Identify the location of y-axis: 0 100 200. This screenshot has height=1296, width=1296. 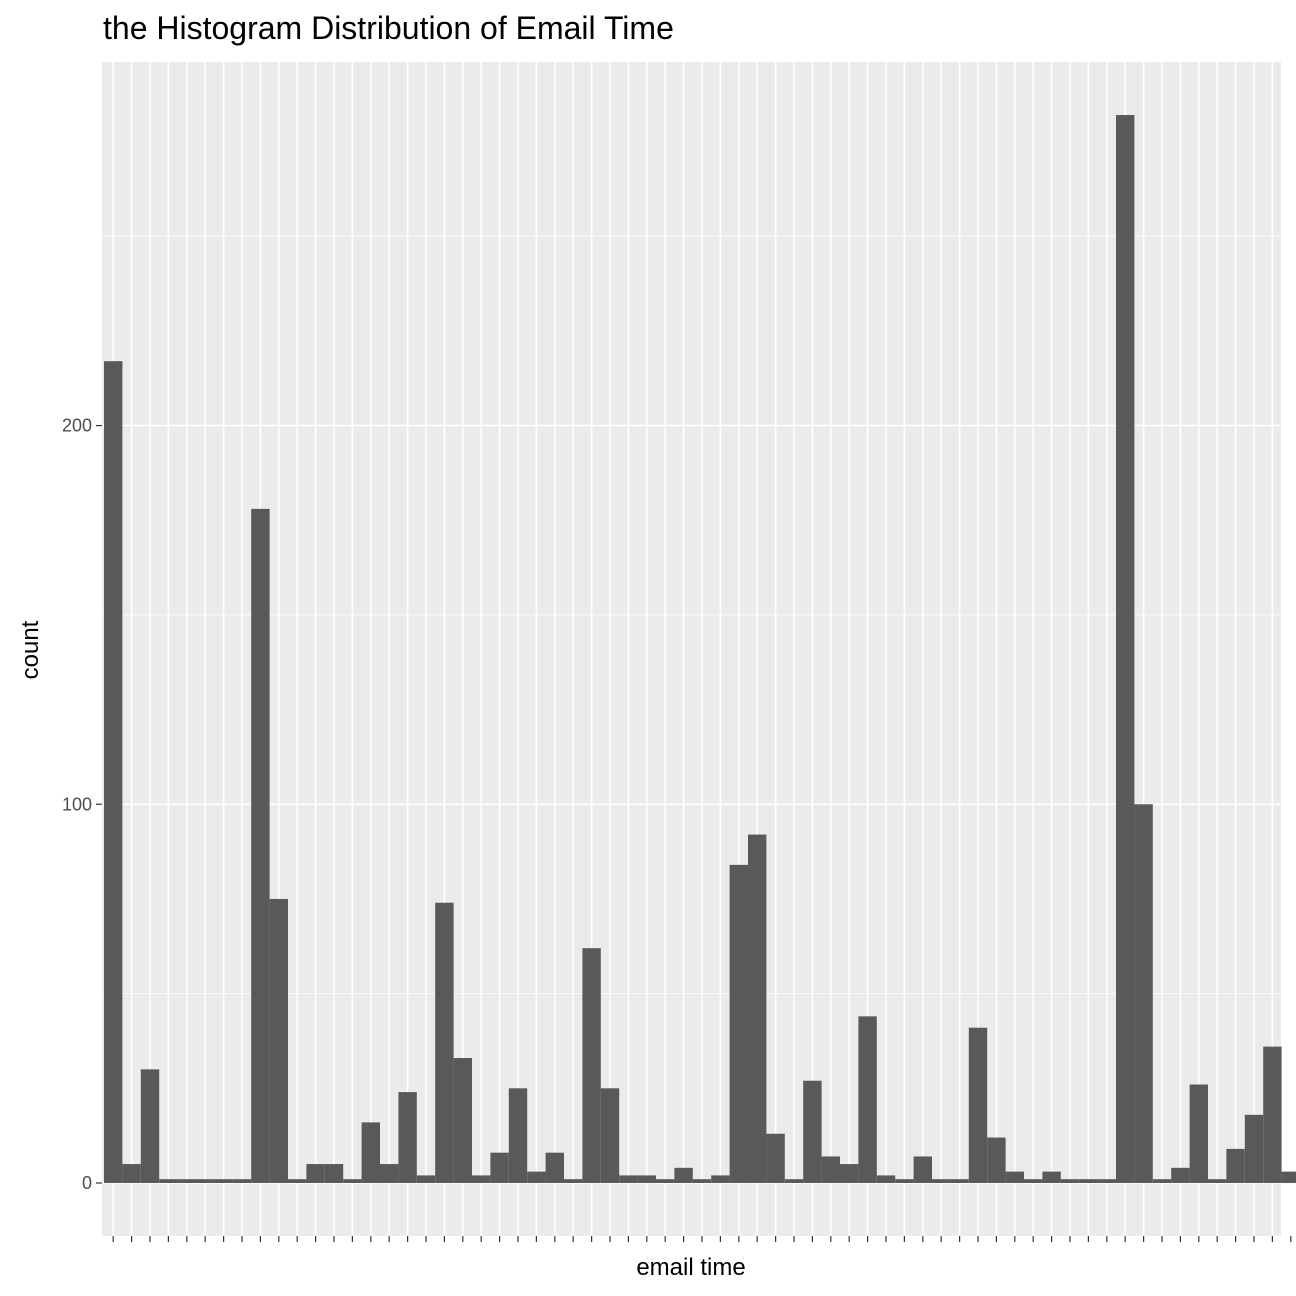
(82, 804).